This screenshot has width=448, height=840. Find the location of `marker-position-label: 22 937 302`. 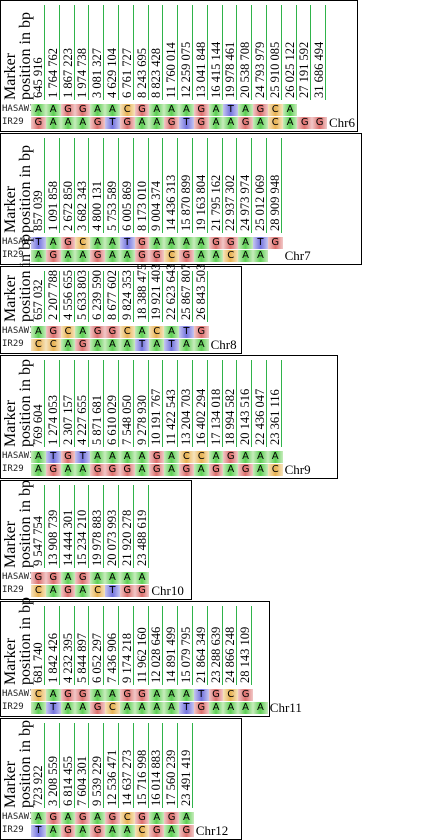

marker-position-label: 22 937 302 is located at coordinates (230, 202).